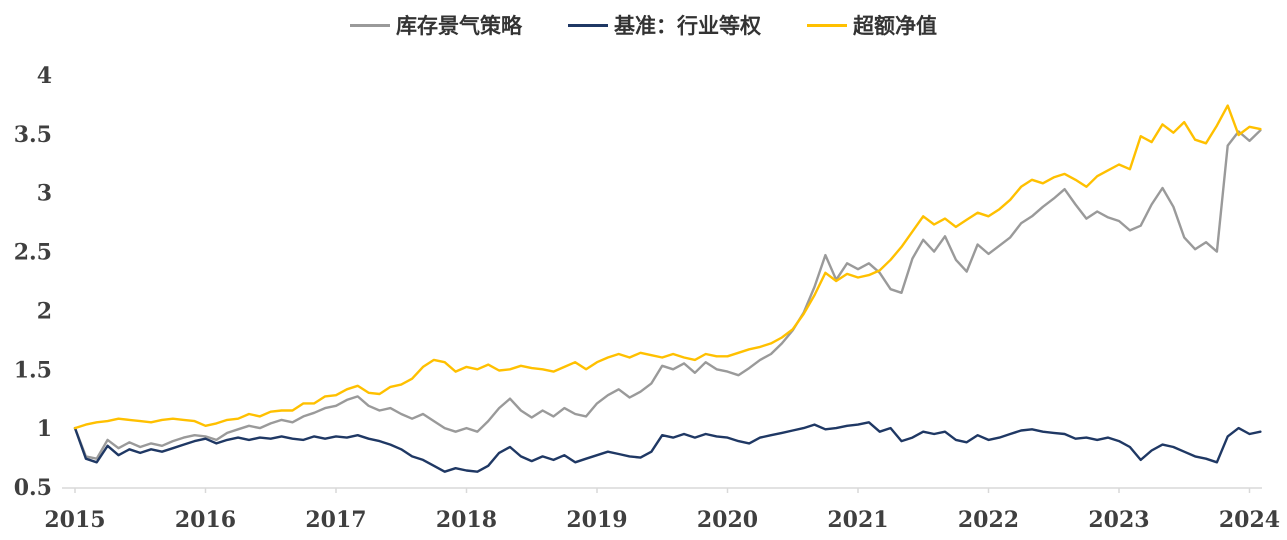  Describe the element at coordinates (33, 370) in the screenshot. I see `y-tick-label: 1.5` at that location.